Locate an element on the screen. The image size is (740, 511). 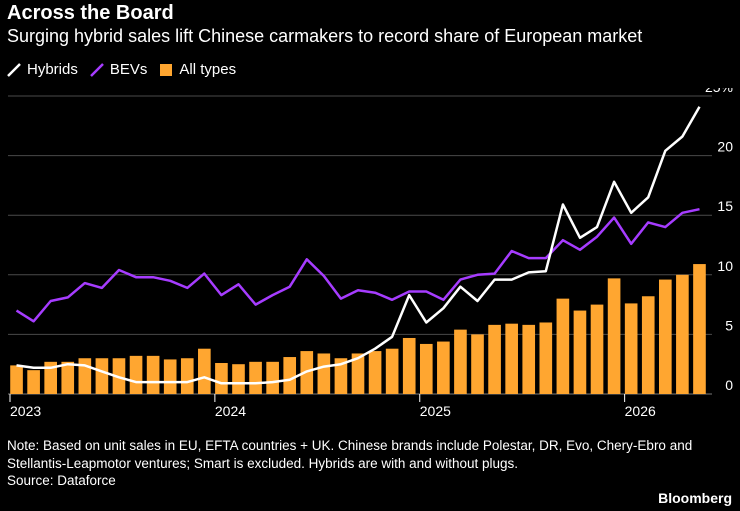
legend-label-all-types: All types is located at coordinates (208, 69).